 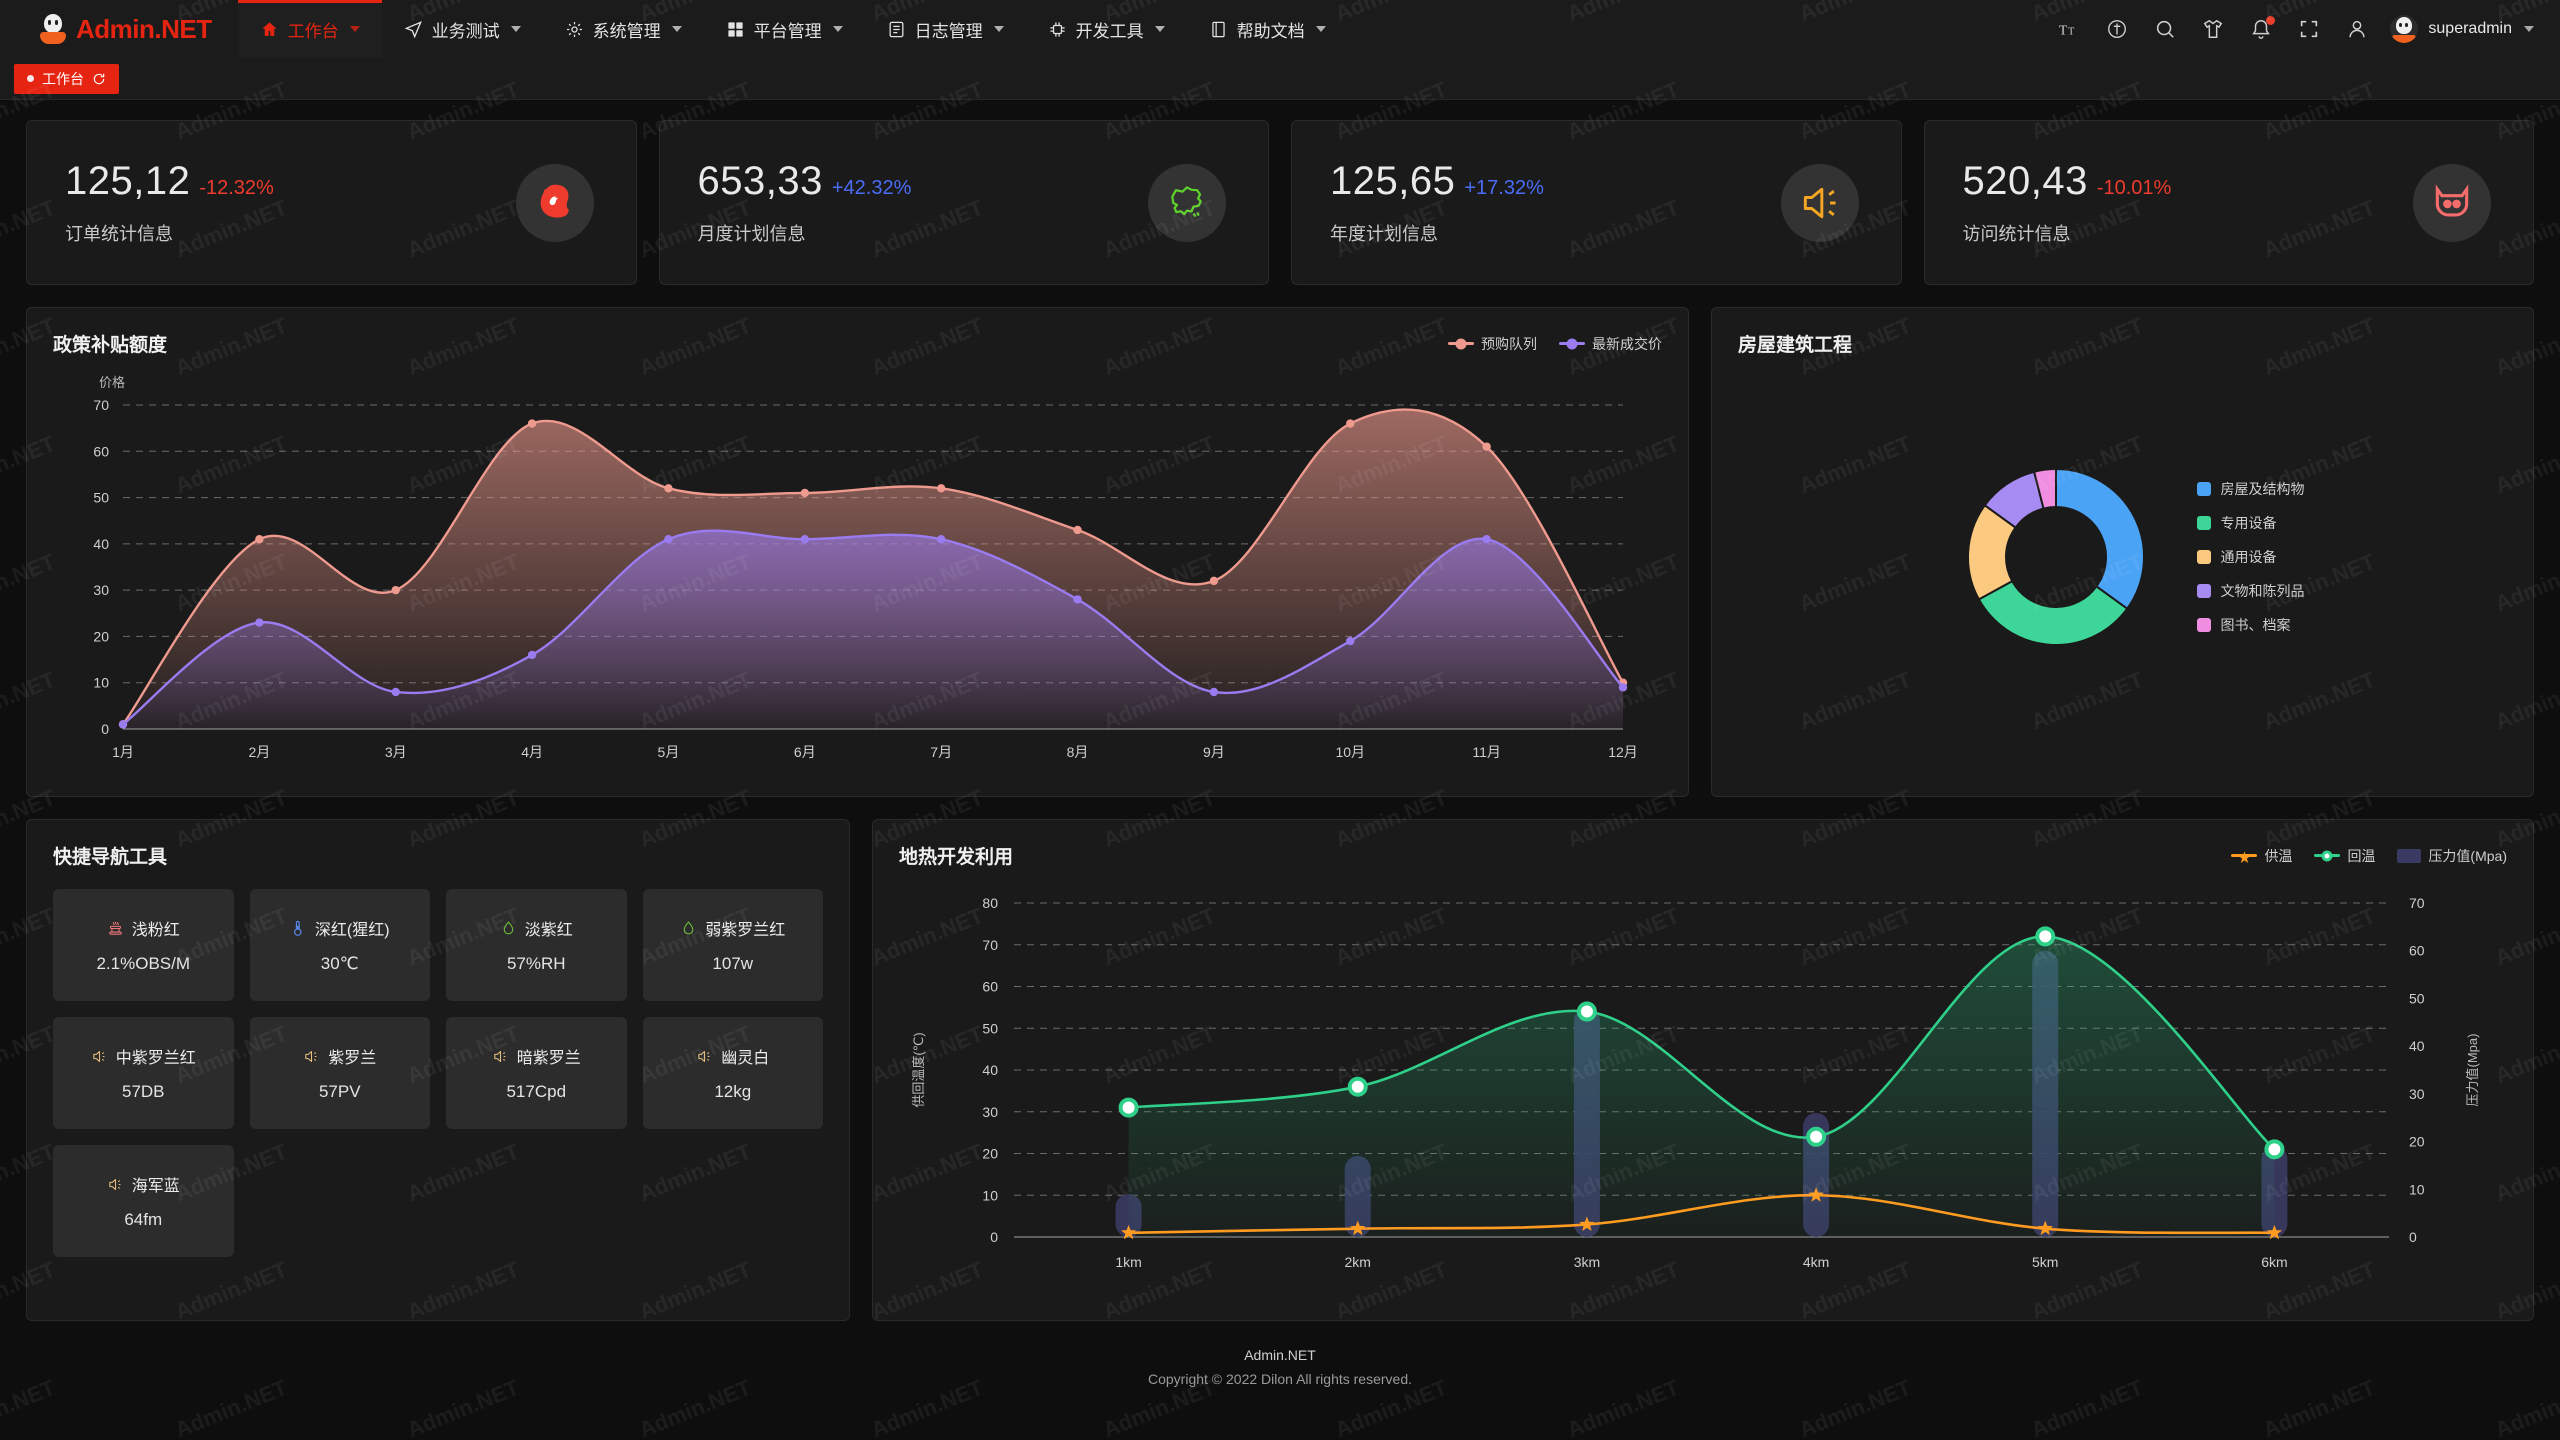 I want to click on chevron-down-icon, so click(x=676, y=29).